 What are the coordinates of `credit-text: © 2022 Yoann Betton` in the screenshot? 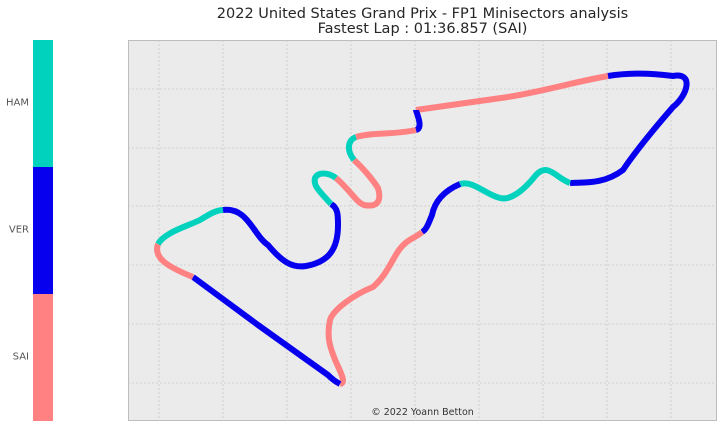 It's located at (422, 412).